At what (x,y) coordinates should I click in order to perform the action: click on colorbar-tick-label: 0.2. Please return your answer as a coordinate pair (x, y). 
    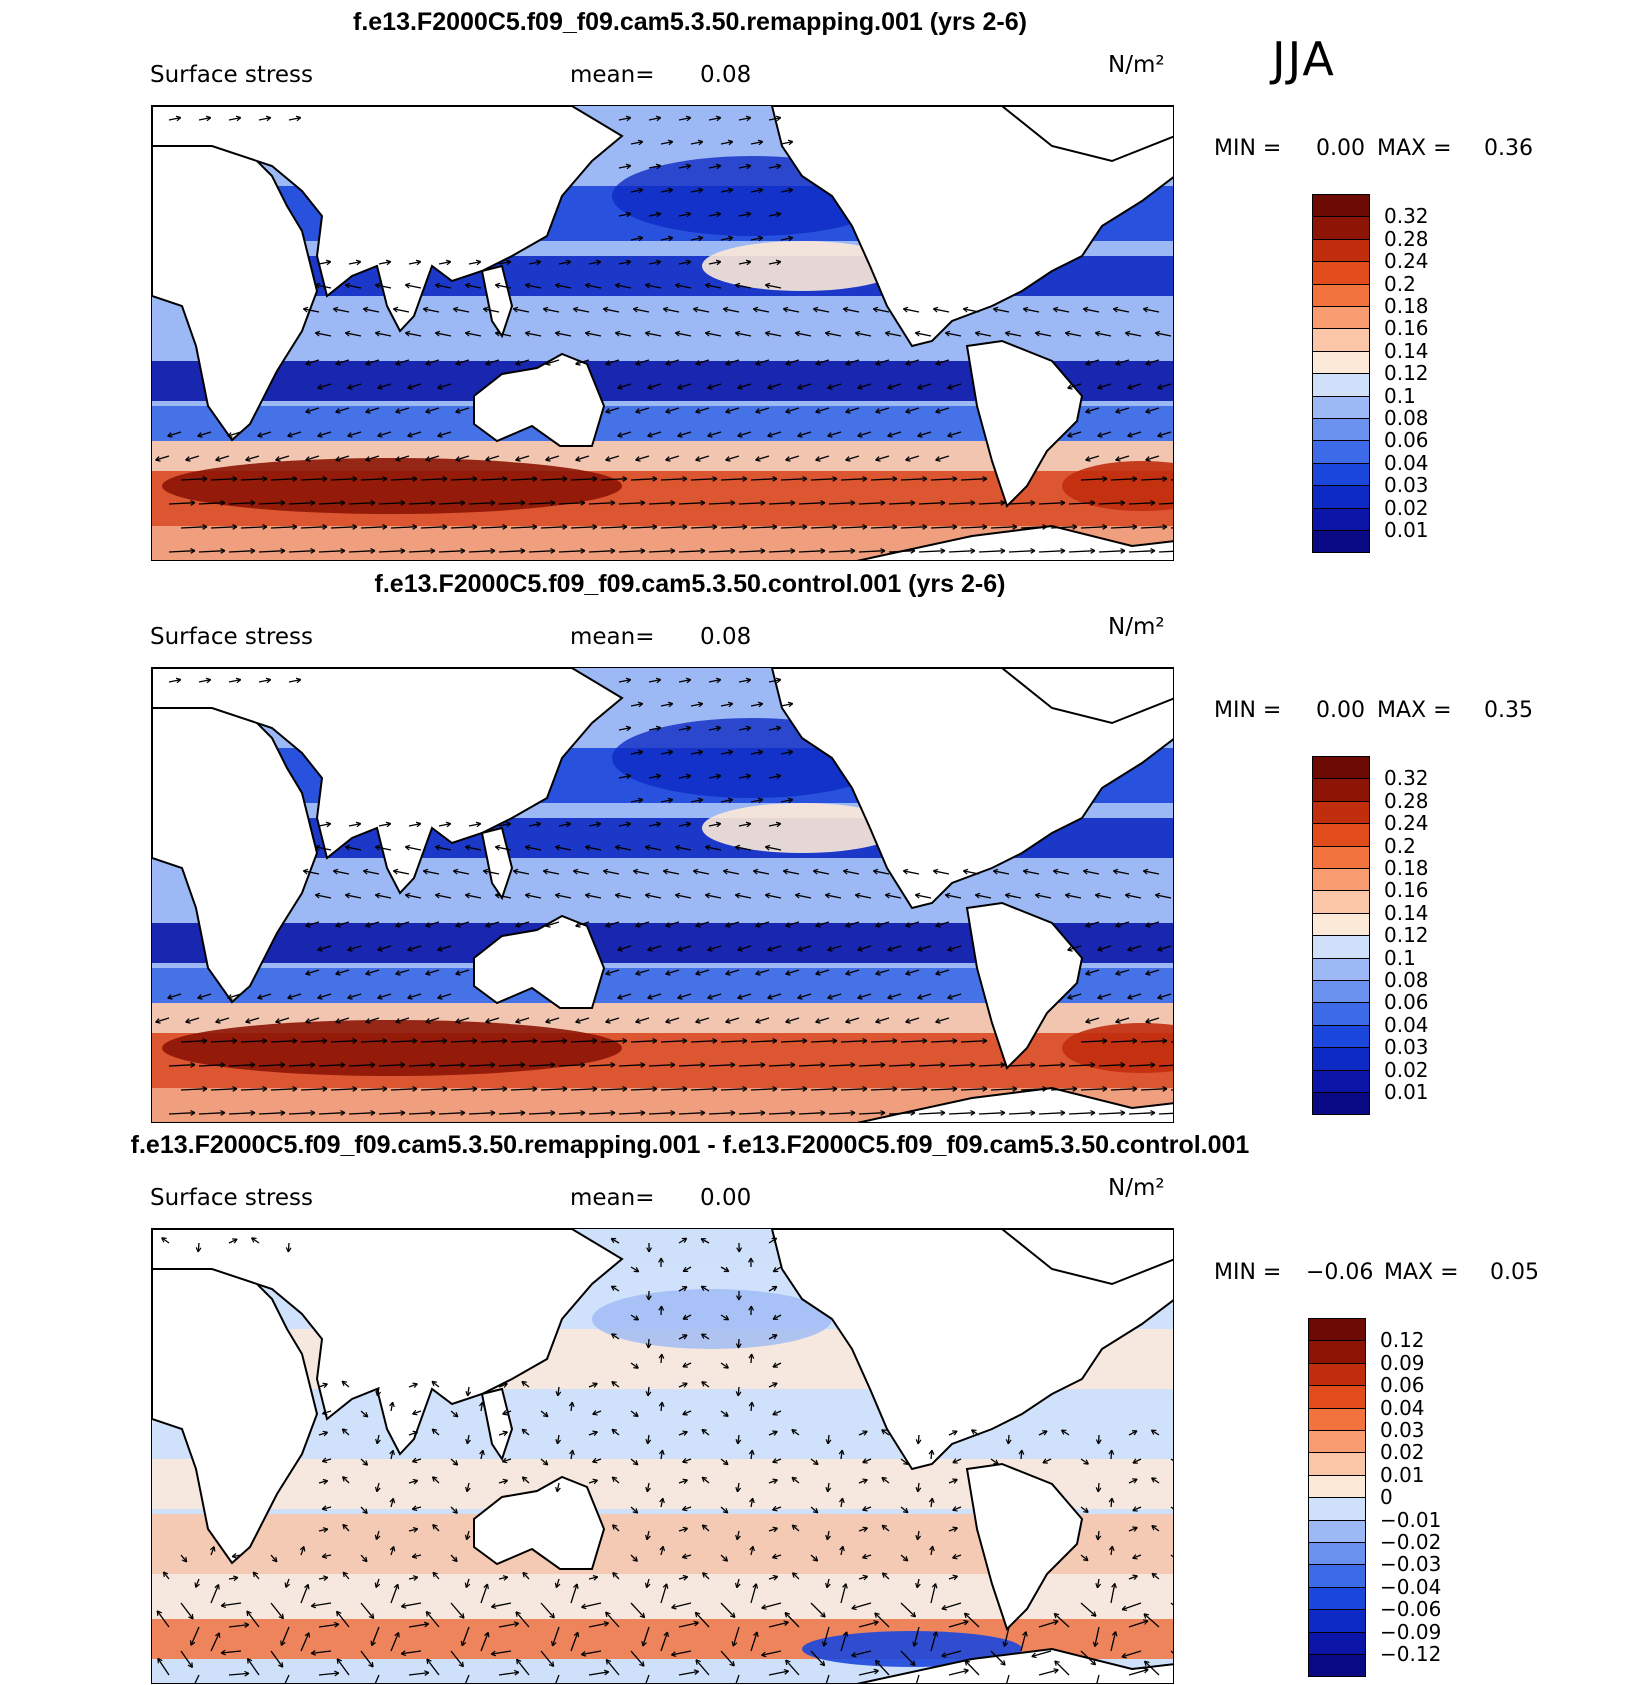
    Looking at the image, I should click on (1400, 845).